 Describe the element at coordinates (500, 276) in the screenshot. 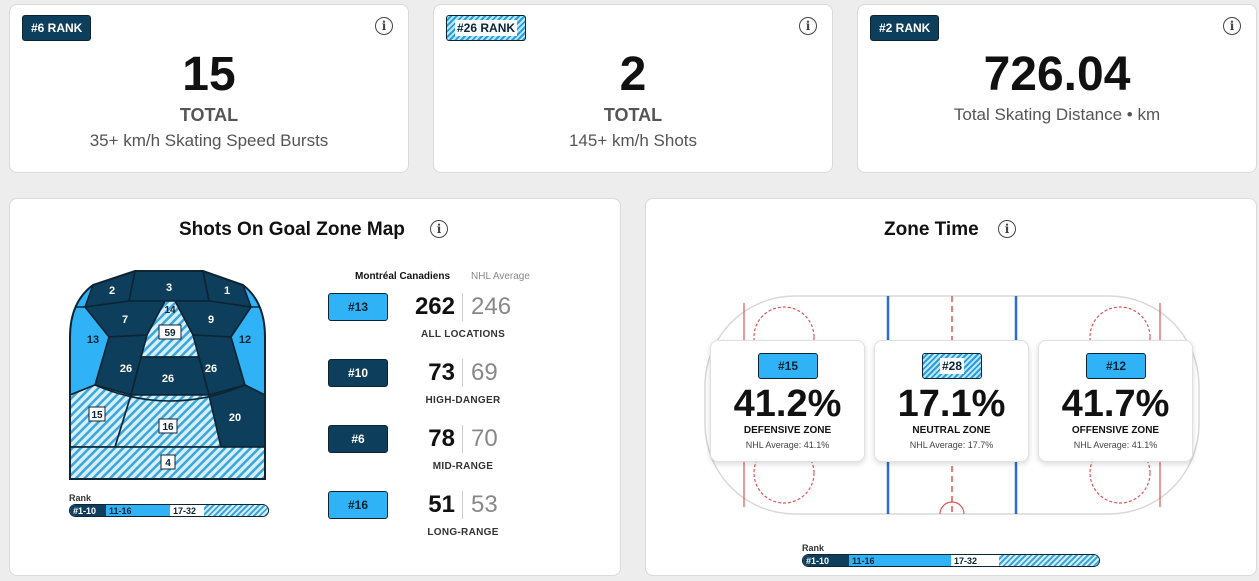

I see `nhl-average-header: NHL Average` at that location.